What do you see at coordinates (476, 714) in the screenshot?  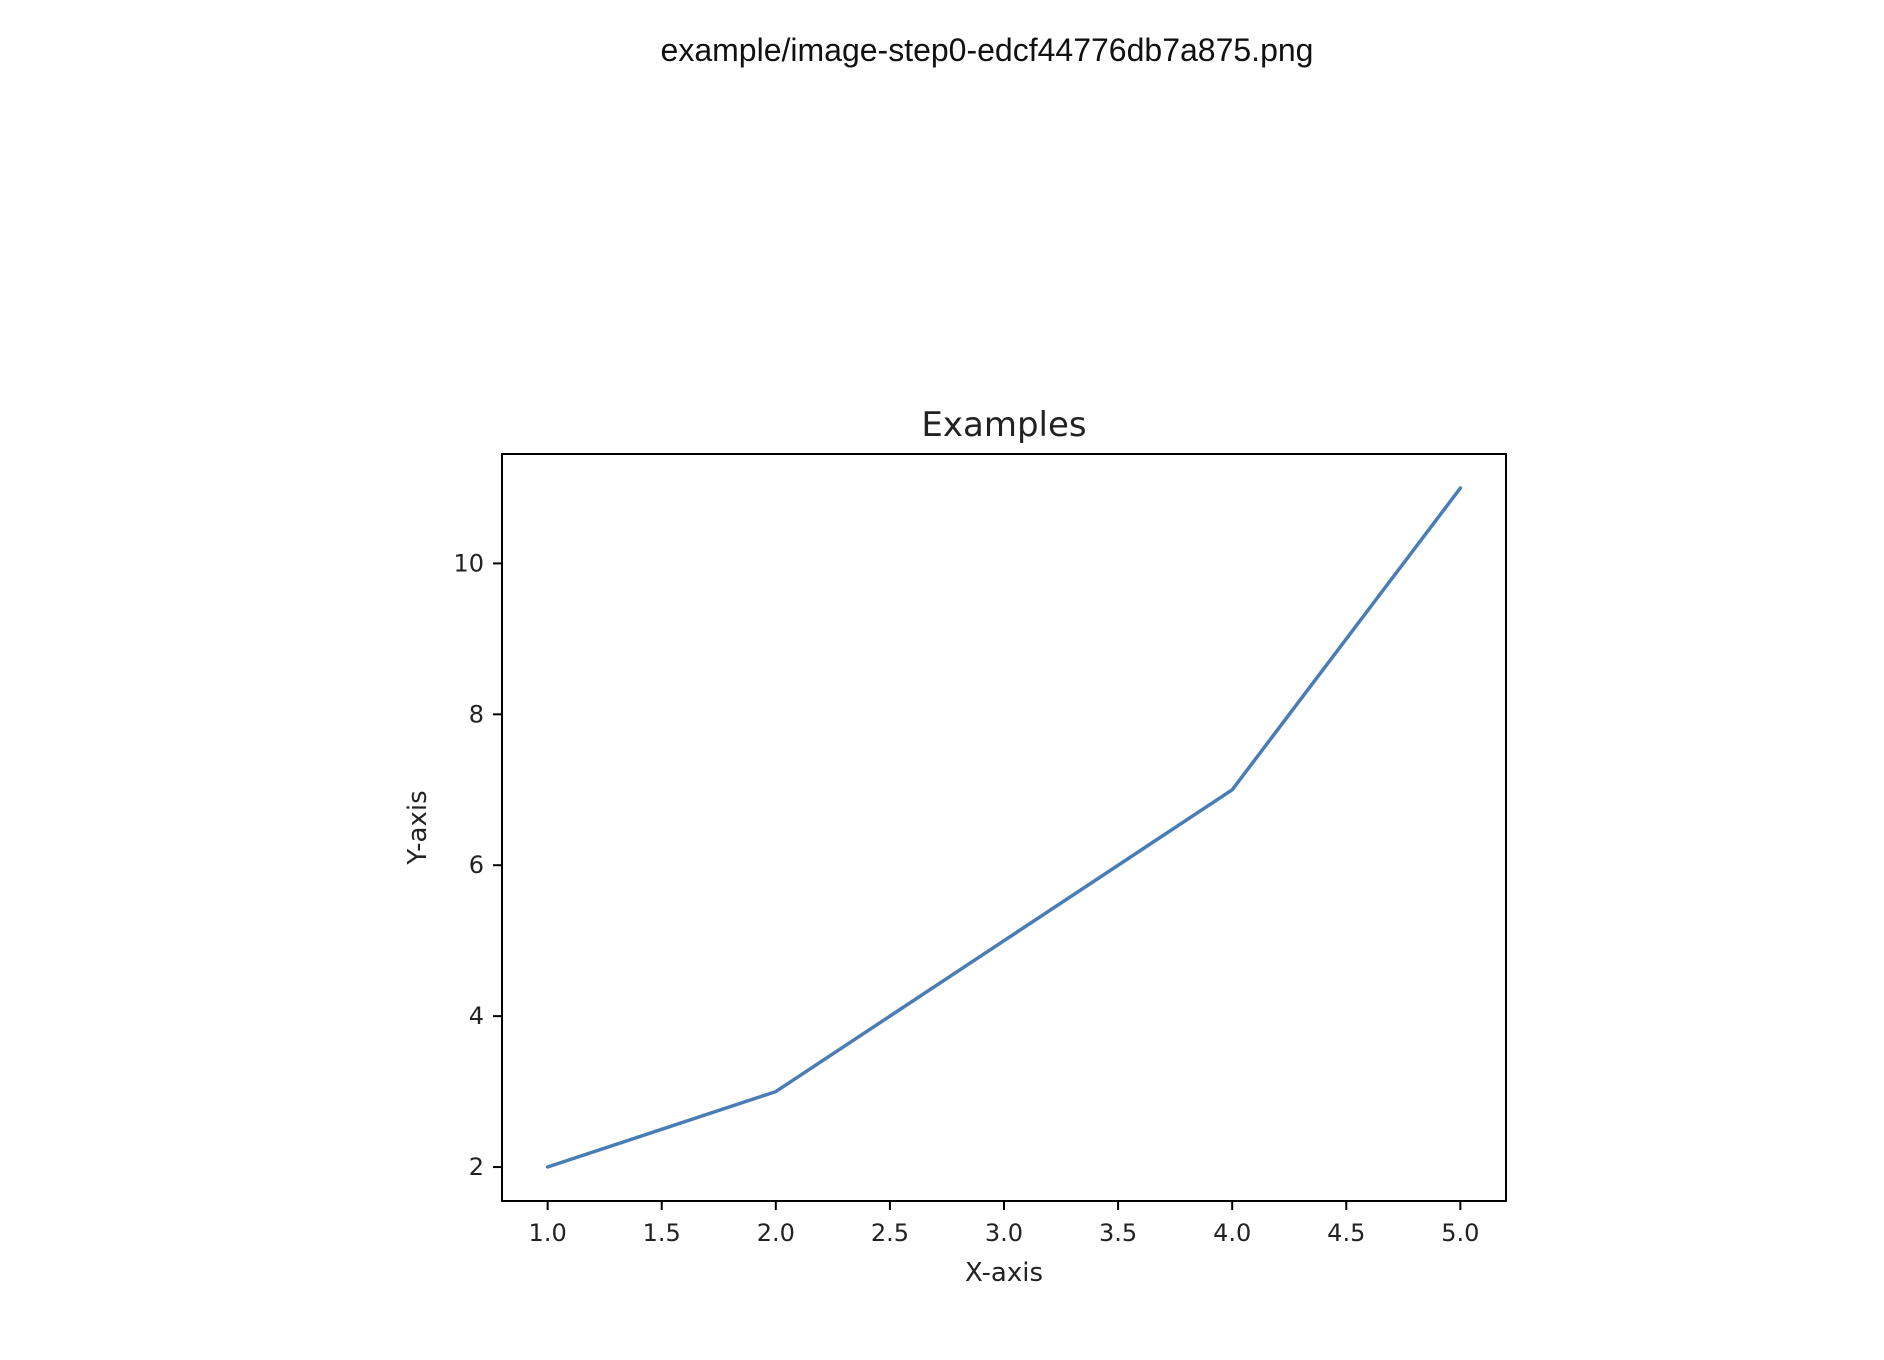 I see `y-tick-label: 8` at bounding box center [476, 714].